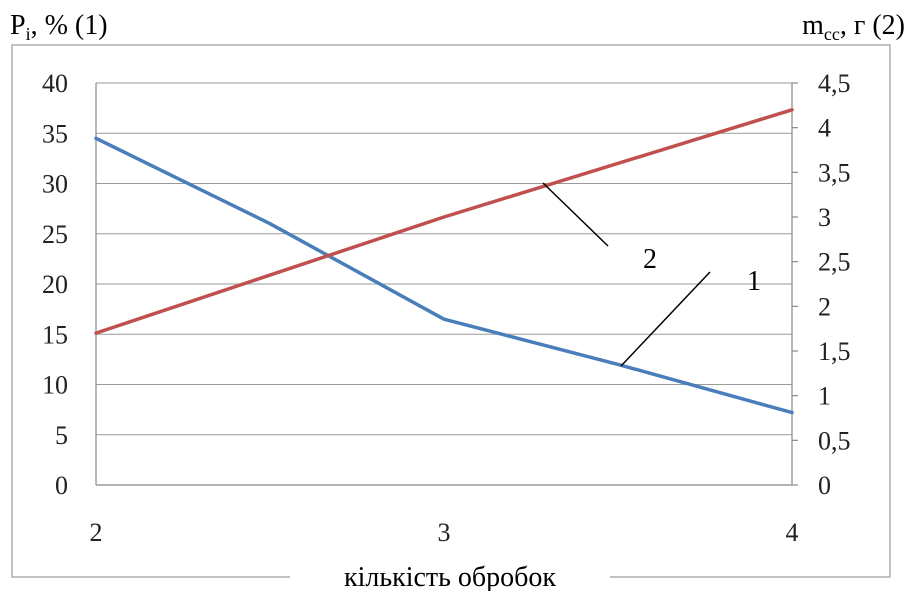  Describe the element at coordinates (832, 34) in the screenshot. I see `right-axis-title-sub: cc` at that location.